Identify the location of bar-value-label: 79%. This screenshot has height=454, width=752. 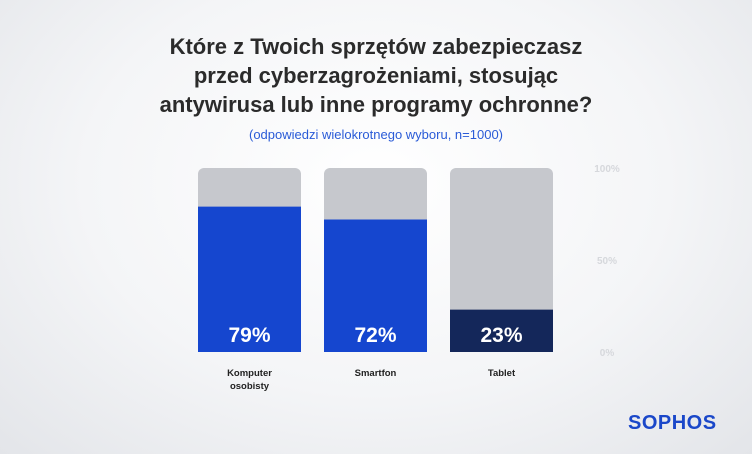
(249, 335).